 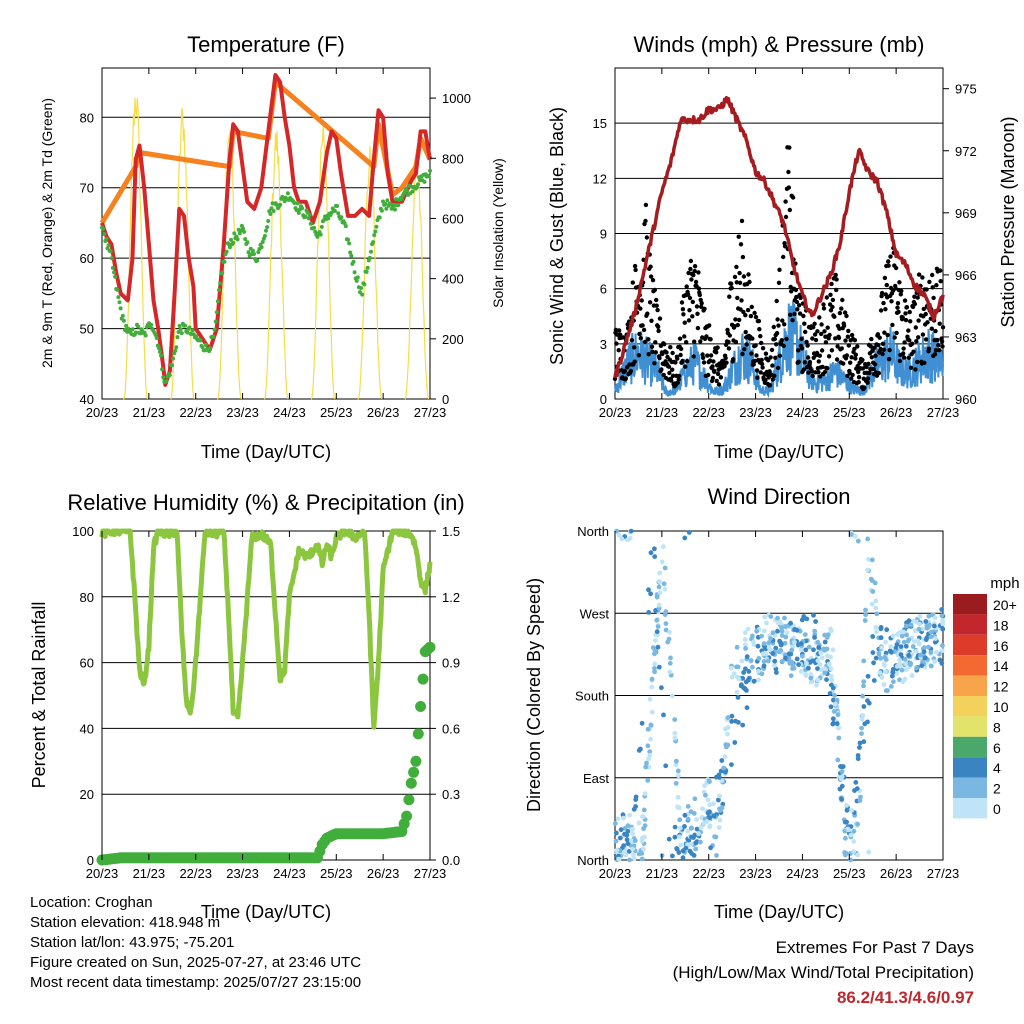 I want to click on temperature-ylabel-left: 2m & 9m T (Red, Orange) & 2m Td (Green), so click(x=47, y=233).